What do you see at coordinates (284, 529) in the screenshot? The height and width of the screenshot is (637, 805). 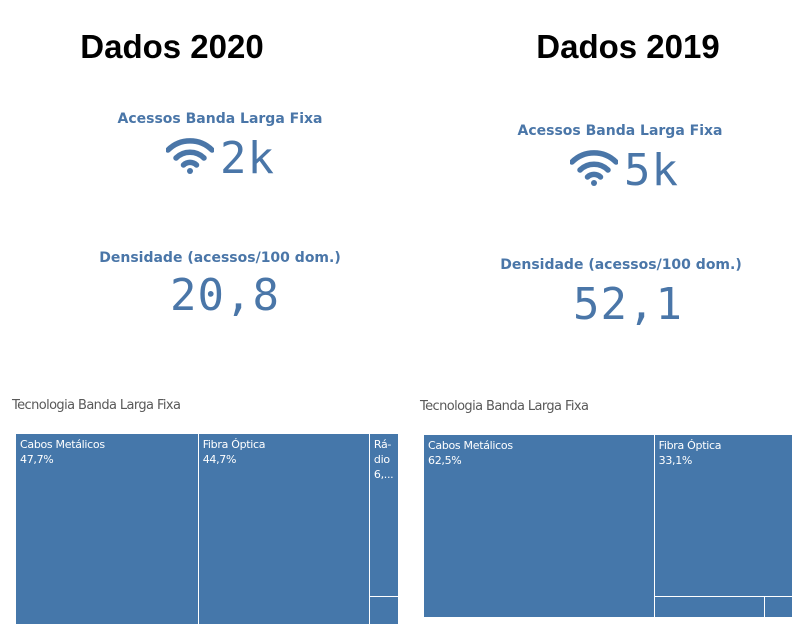 I see `treemap-tile: Fibra Óptica 44,7%` at bounding box center [284, 529].